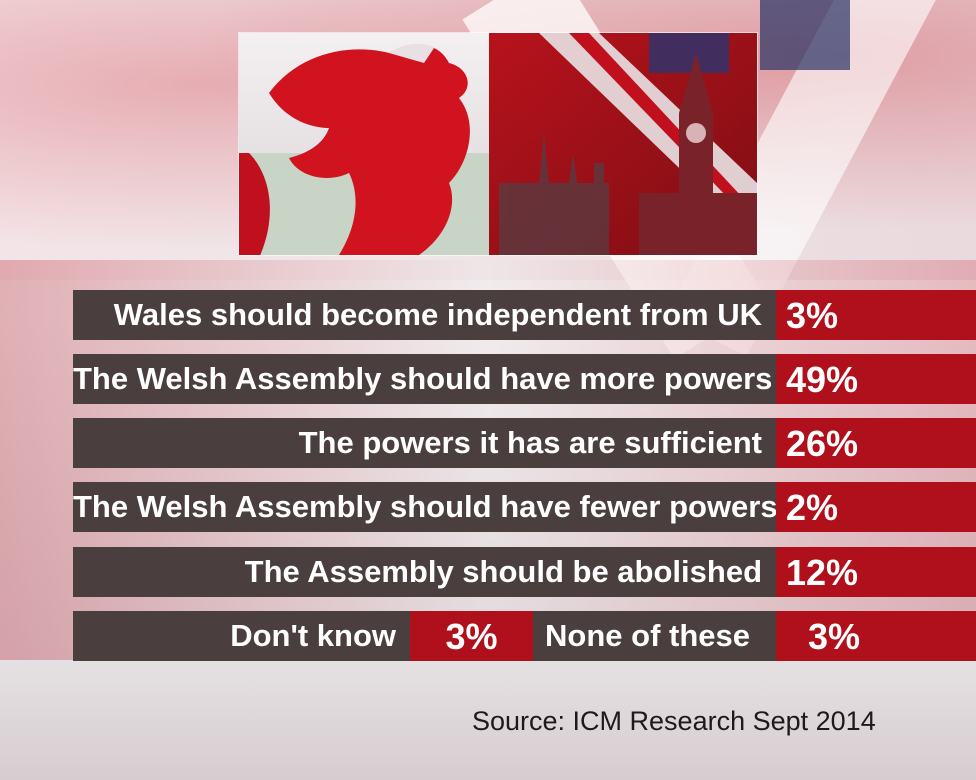 This screenshot has height=780, width=976. Describe the element at coordinates (876, 507) in the screenshot. I see `value-label: 2%` at that location.